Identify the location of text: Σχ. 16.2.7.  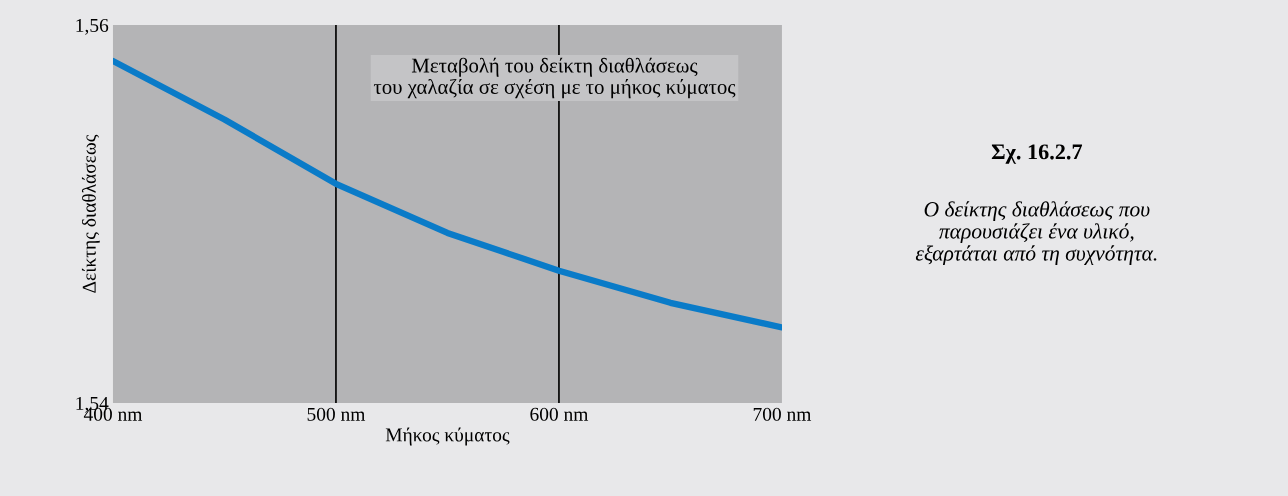
(1037, 154).